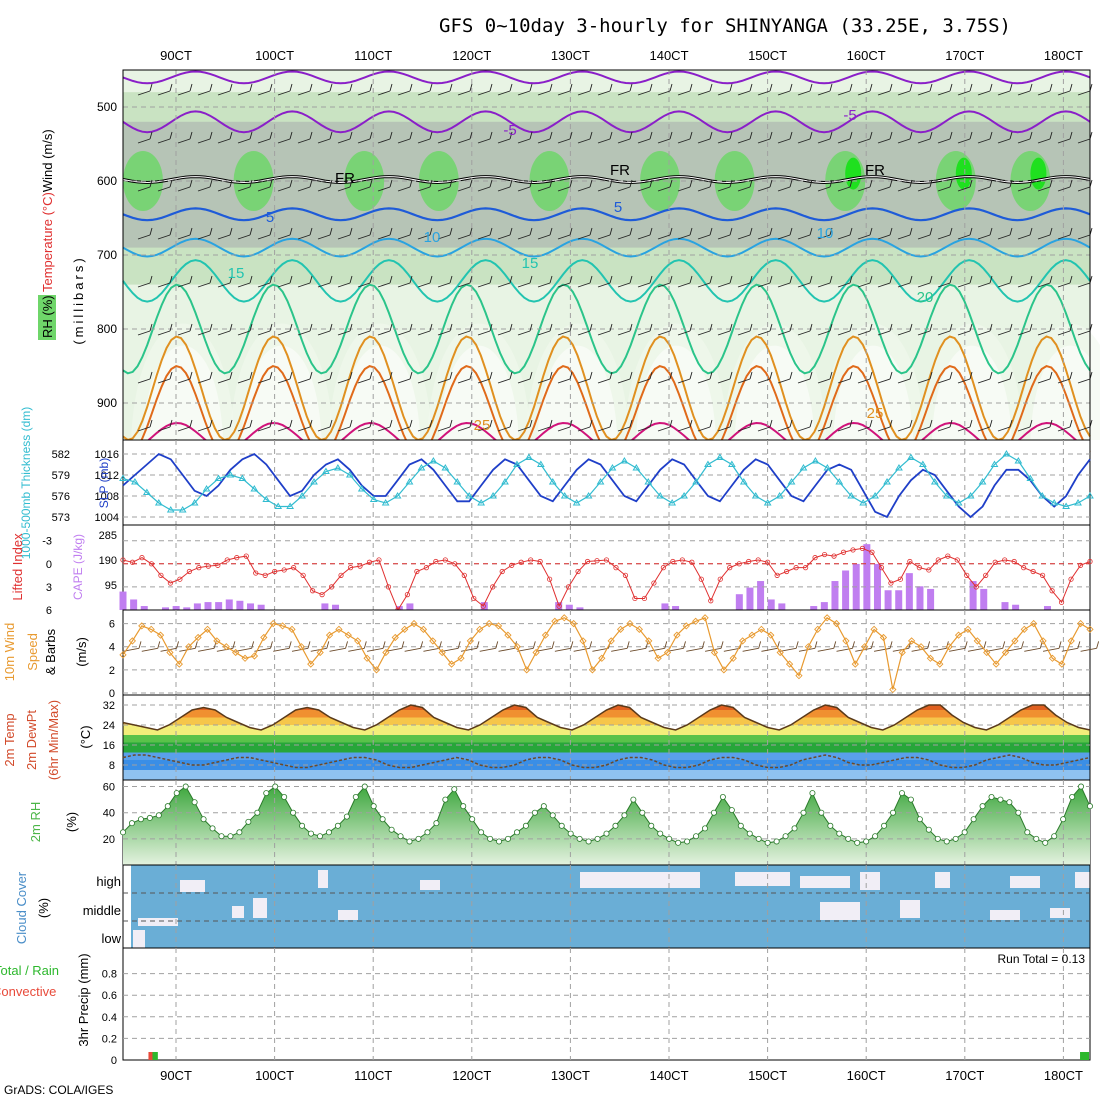 The image size is (1100, 1100). I want to click on panel-temp2m: 8 16 24 32 2m Temp 2m DewPt (6hr Min/Max) (°C), so click(546, 737).